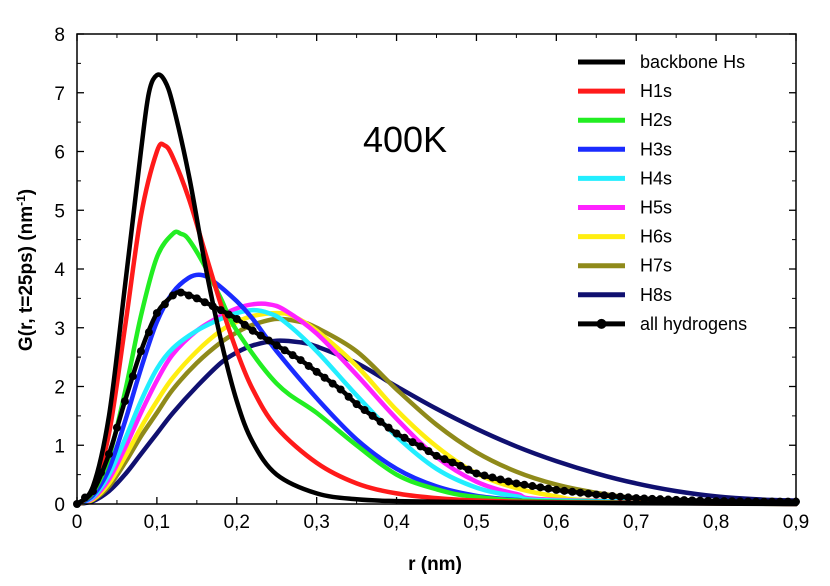 The height and width of the screenshot is (586, 830). I want to click on legend-label: all hydrogens, so click(693, 324).